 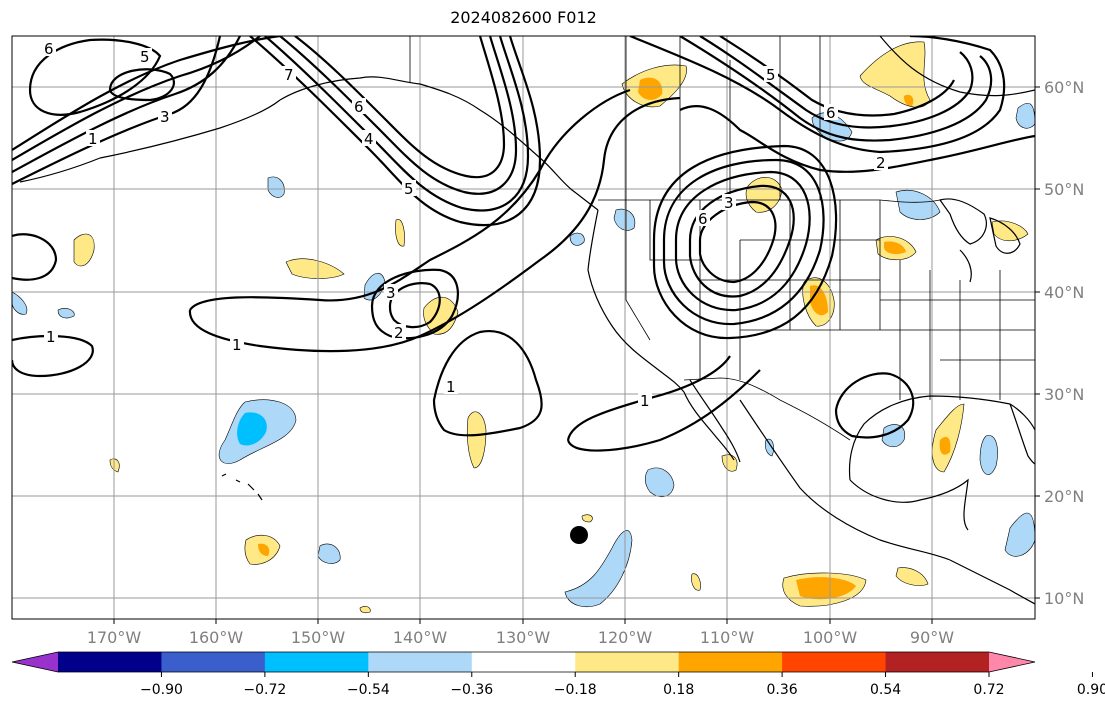 What do you see at coordinates (471, 690) in the screenshot?
I see `colorbar-tick-label: −0.36` at bounding box center [471, 690].